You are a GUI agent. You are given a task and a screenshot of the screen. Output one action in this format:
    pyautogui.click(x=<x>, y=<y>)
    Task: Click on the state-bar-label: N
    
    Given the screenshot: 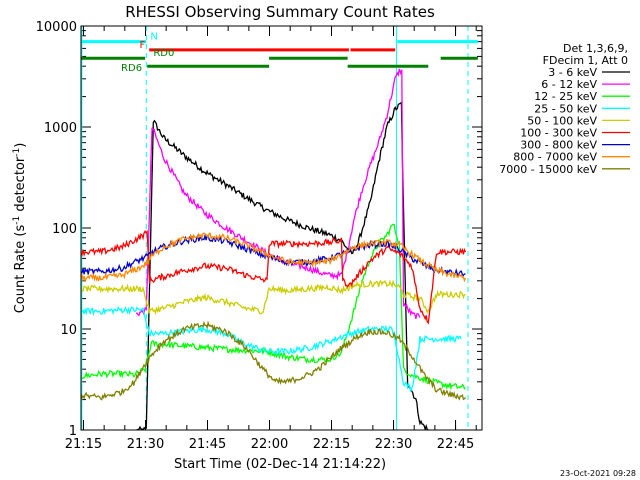 What is the action you would take?
    pyautogui.click(x=153, y=37)
    